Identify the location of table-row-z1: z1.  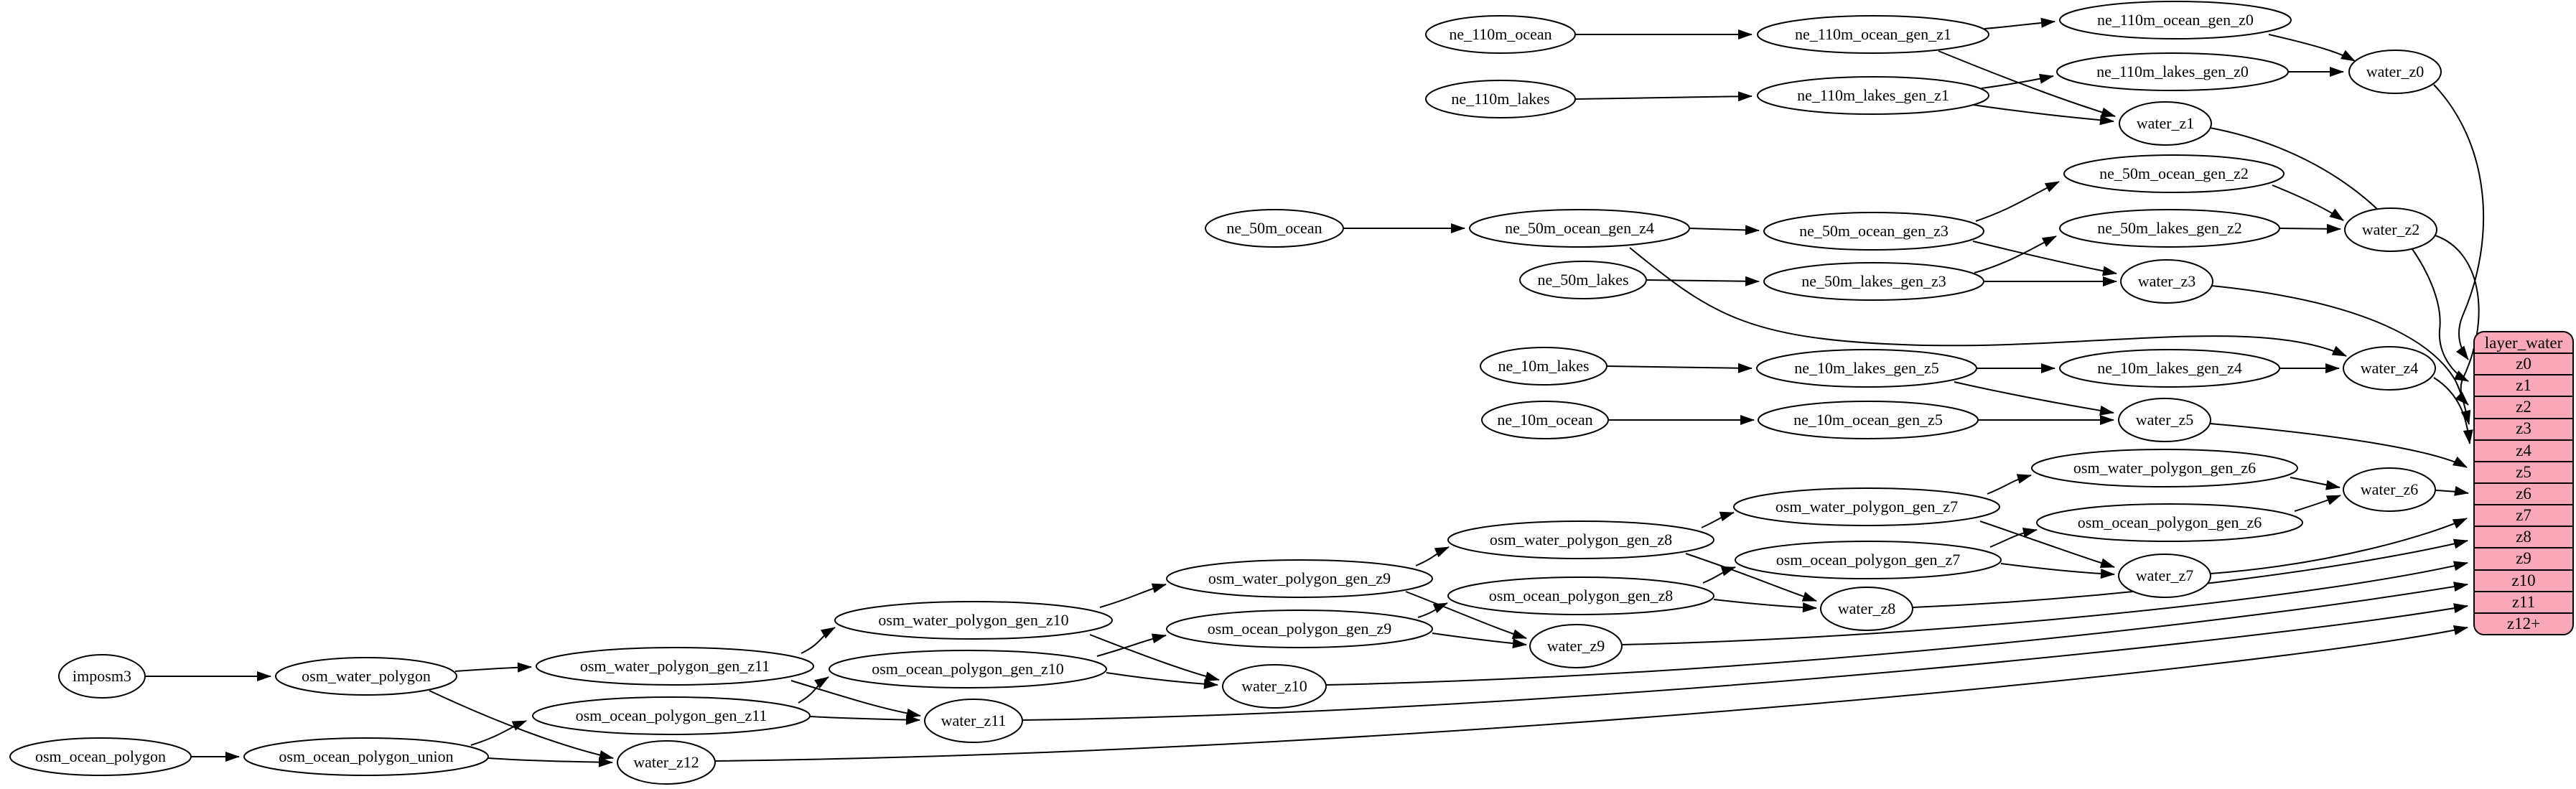
(2523, 385).